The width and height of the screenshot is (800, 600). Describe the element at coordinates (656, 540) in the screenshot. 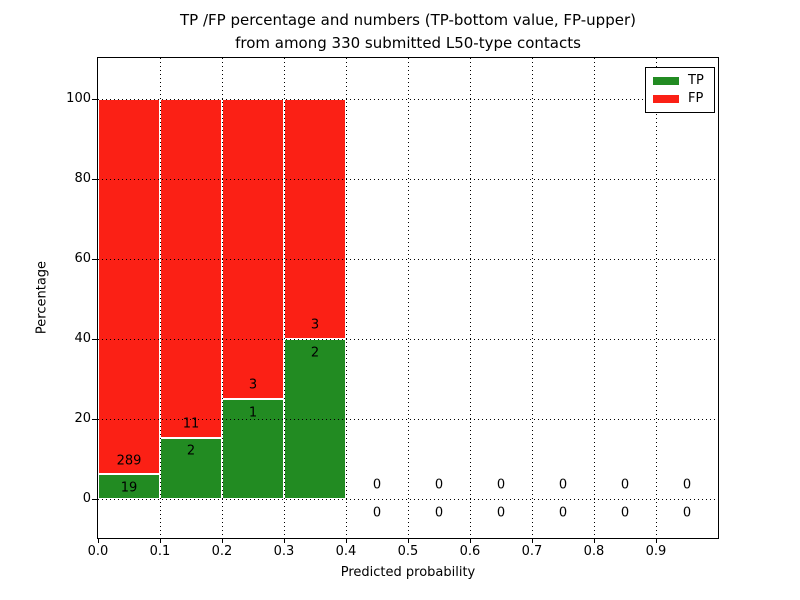

I see `x-tick-0.9` at that location.